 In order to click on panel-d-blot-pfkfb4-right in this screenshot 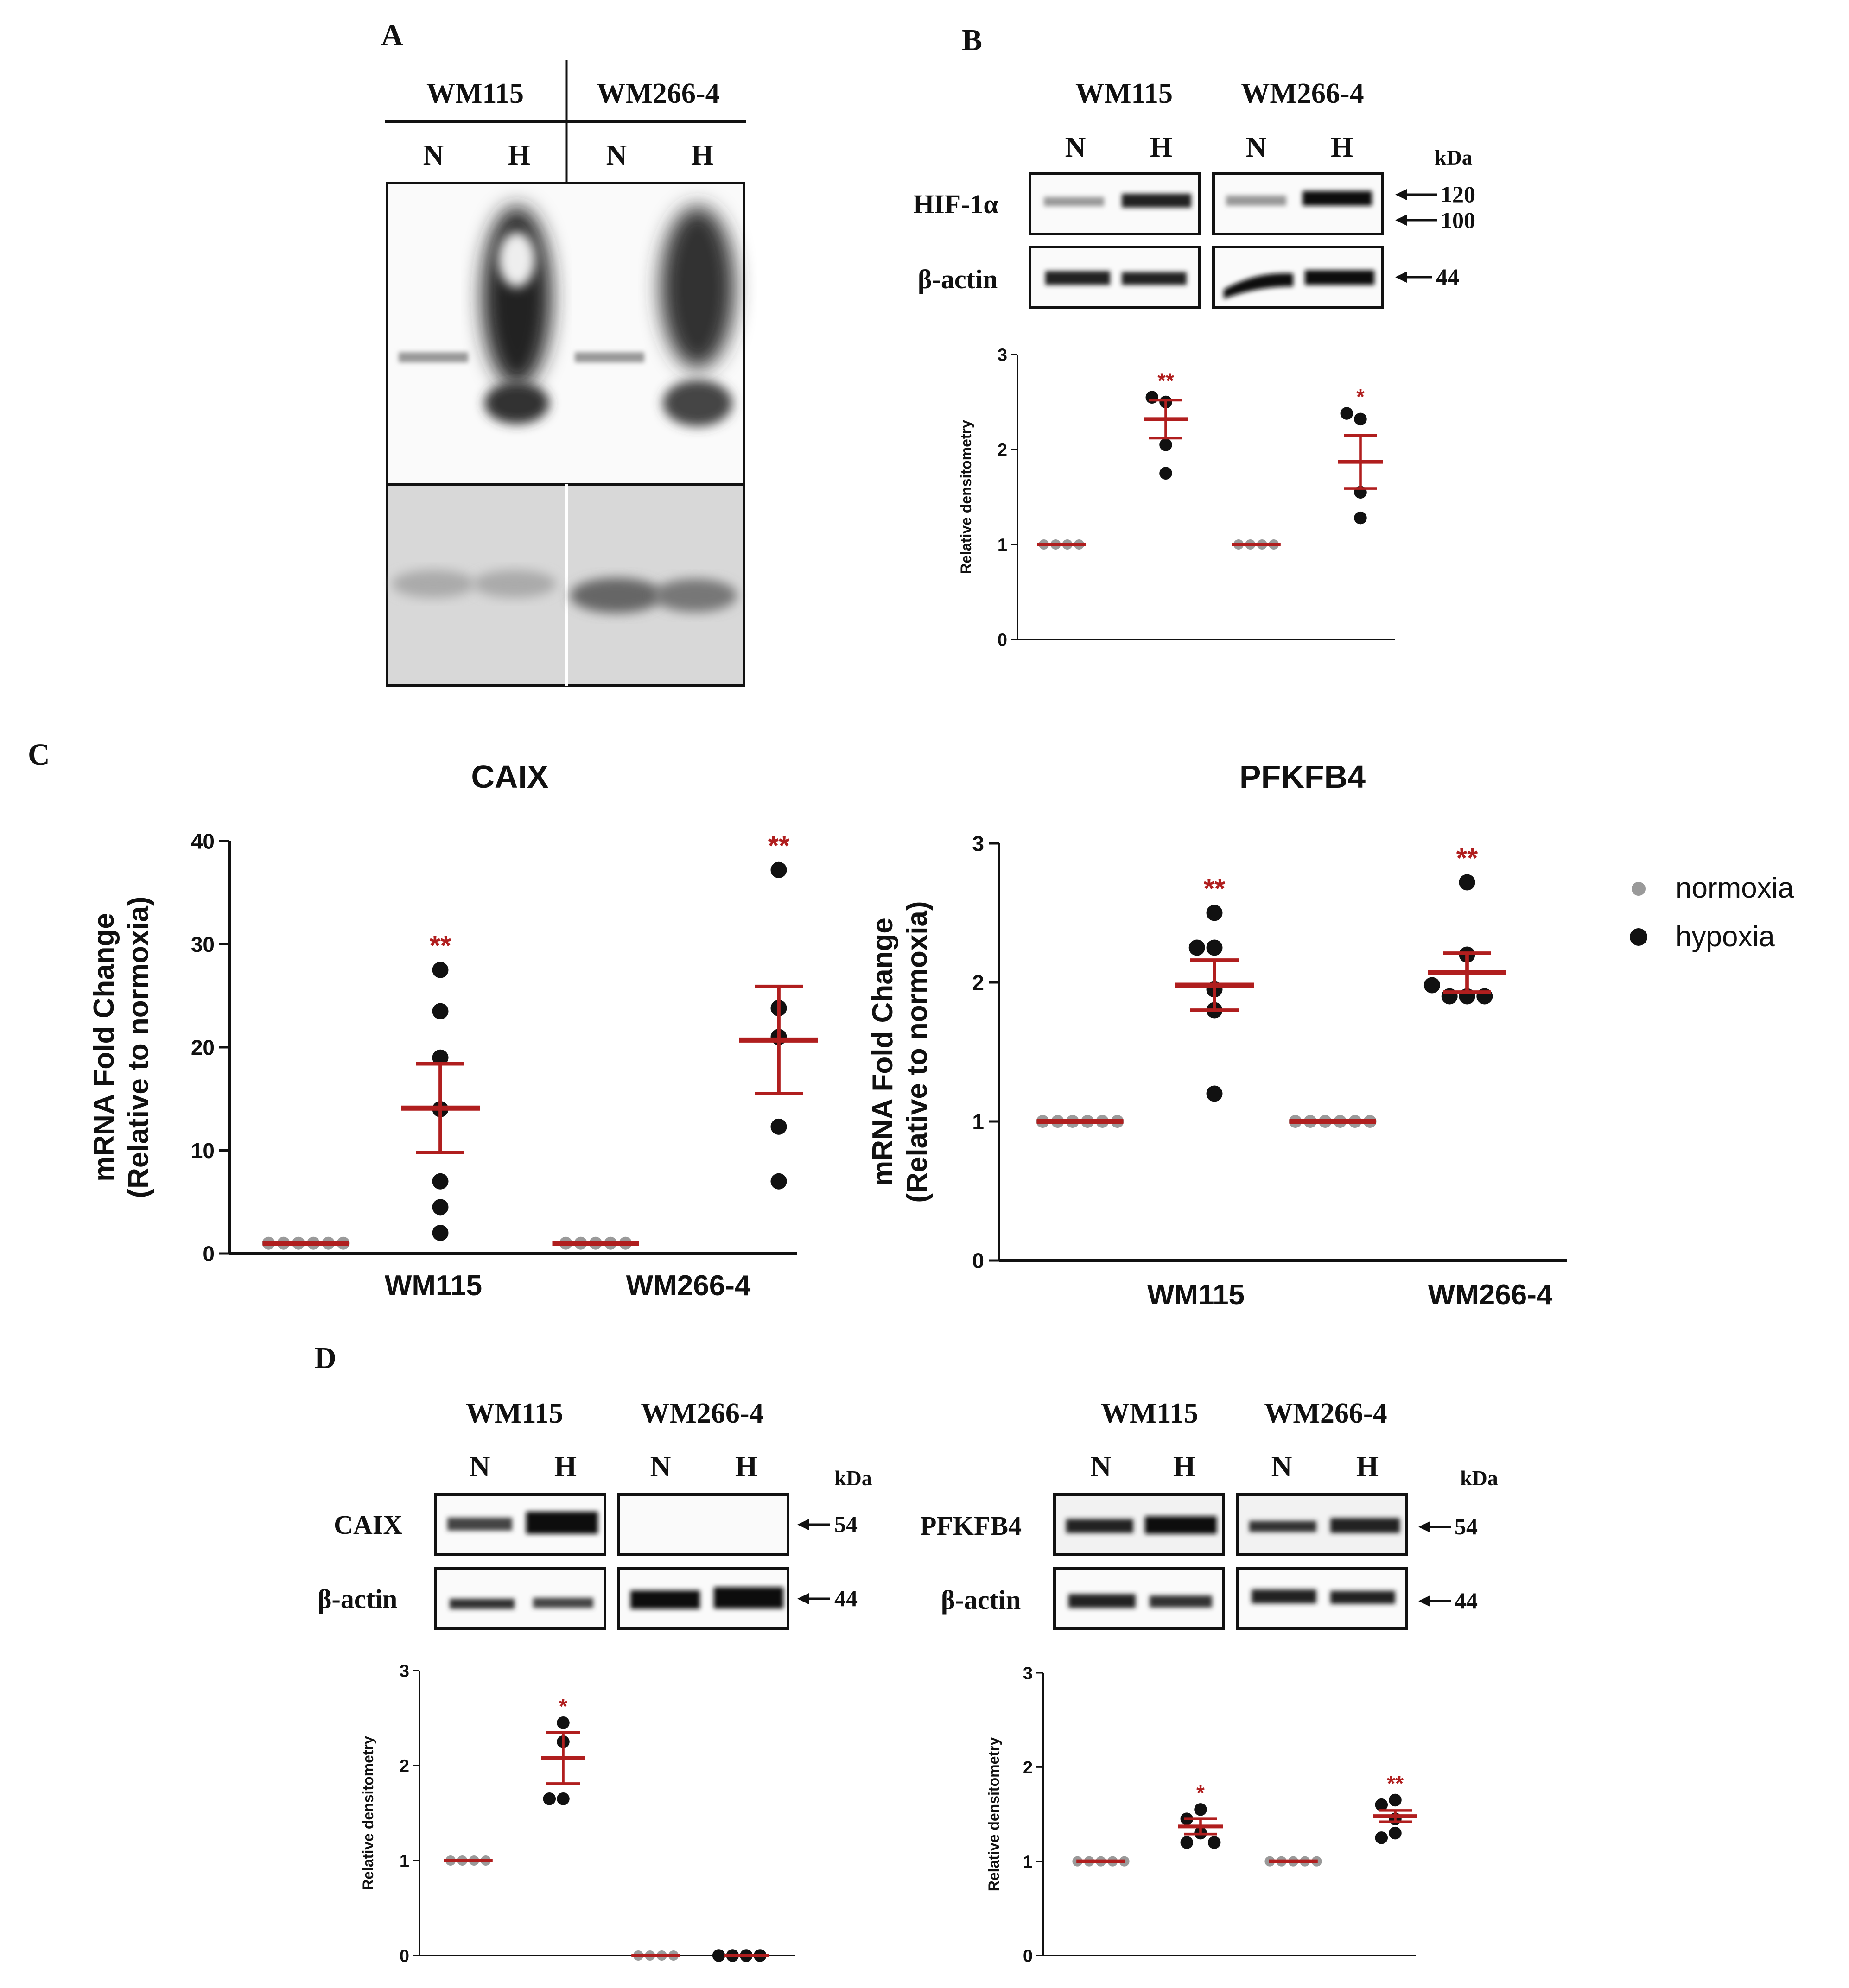, I will do `click(1322, 1525)`.